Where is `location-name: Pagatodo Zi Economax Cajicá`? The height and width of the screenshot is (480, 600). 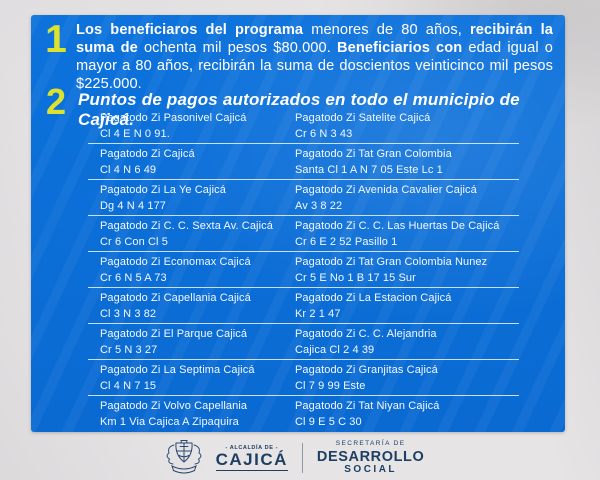 location-name: Pagatodo Zi Economax Cajicá is located at coordinates (175, 262).